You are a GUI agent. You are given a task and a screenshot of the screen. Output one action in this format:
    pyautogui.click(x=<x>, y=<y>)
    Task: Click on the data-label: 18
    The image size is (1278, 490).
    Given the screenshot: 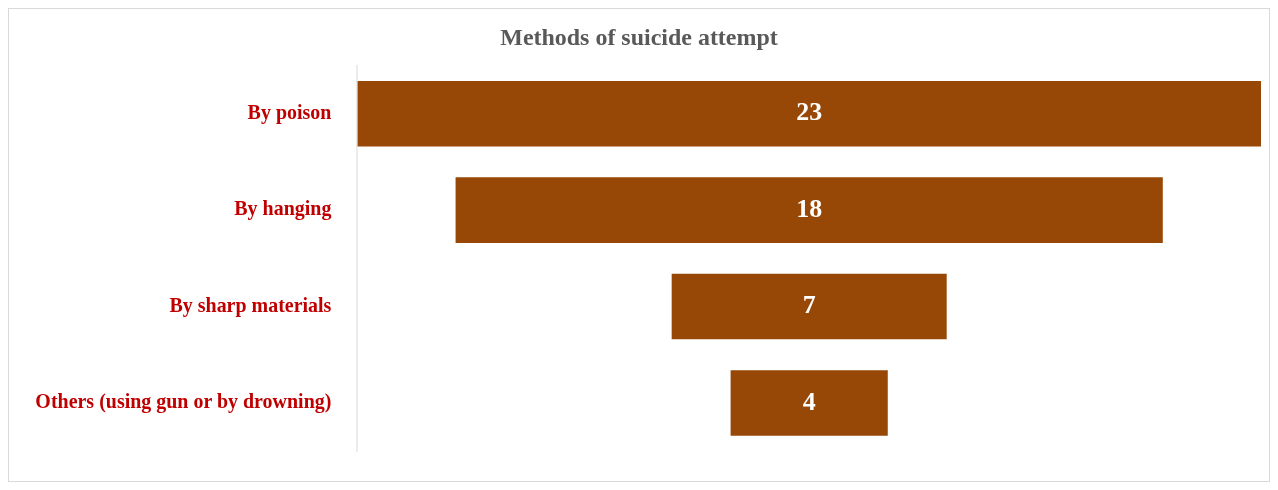 What is the action you would take?
    pyautogui.click(x=809, y=208)
    